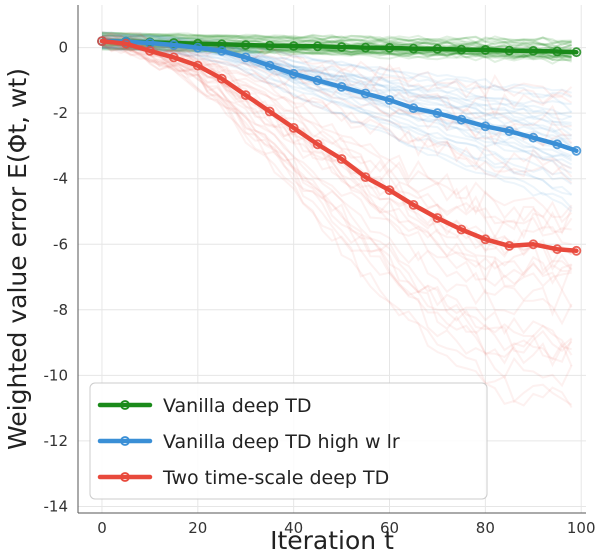  What do you see at coordinates (581, 528) in the screenshot?
I see `x-tick-label: 100` at bounding box center [581, 528].